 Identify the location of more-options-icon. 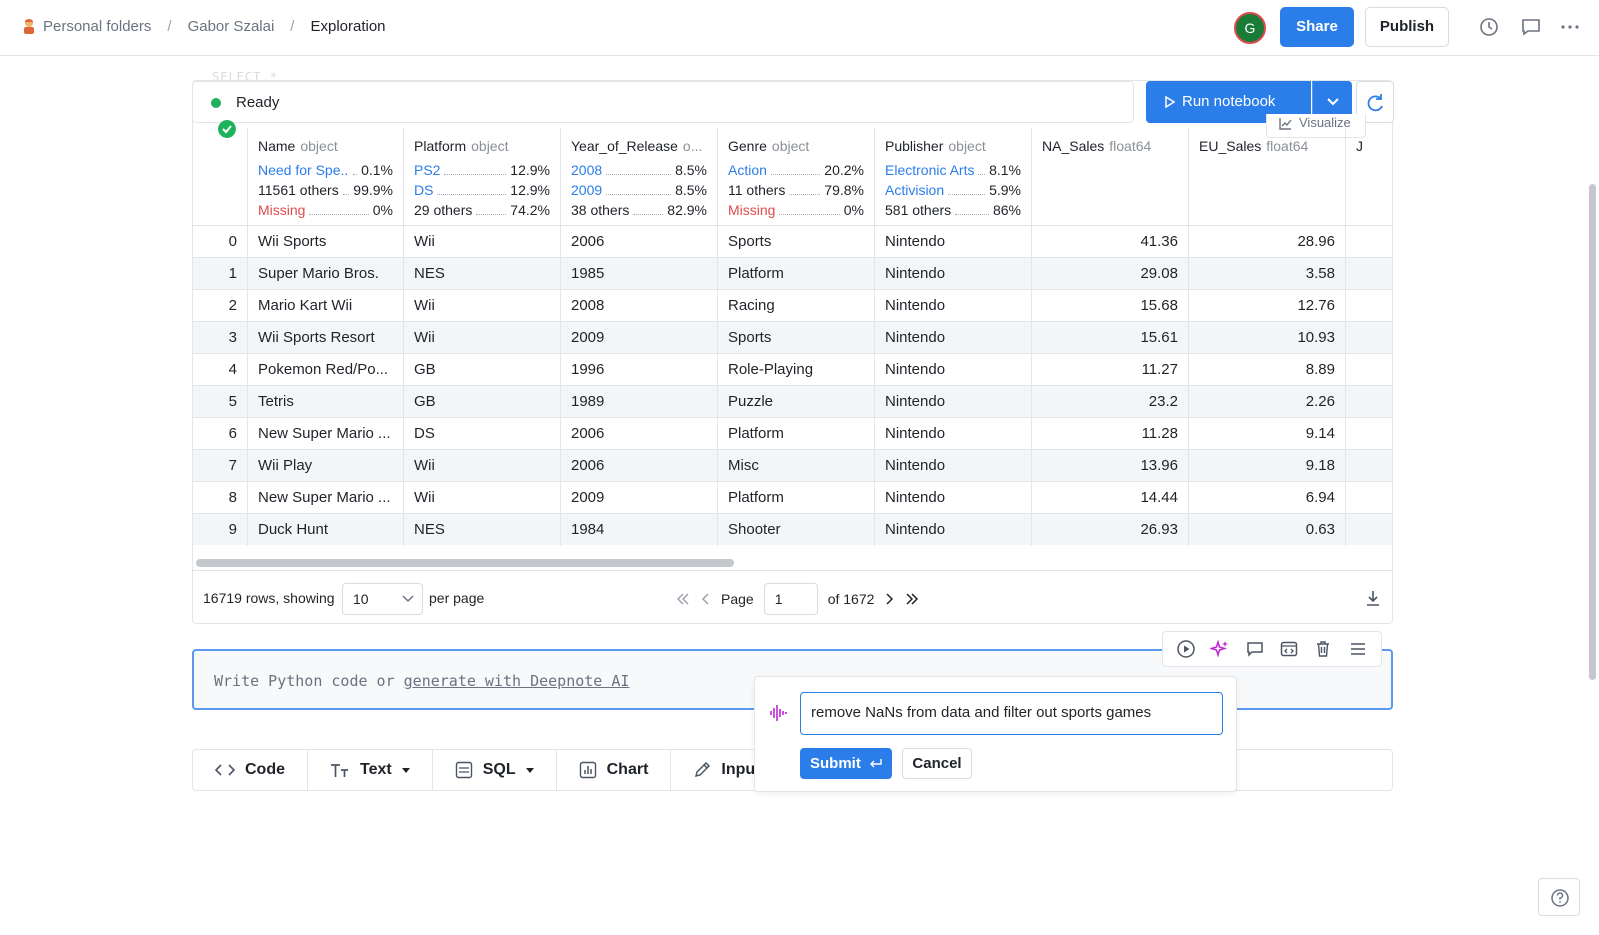
(1570, 27).